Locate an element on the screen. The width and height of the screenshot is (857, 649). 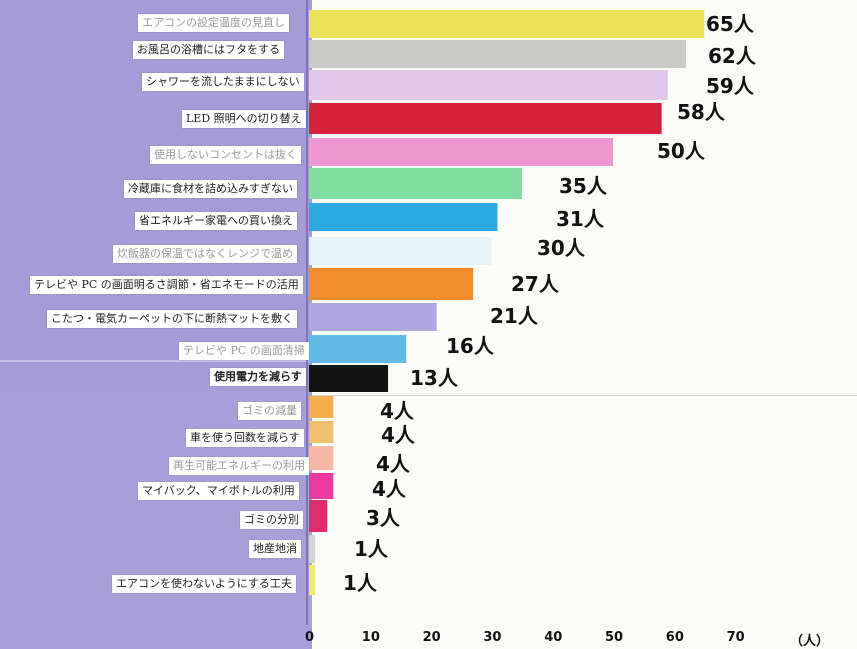
category-label: 炊飯器の保温ではなくレンジで温め is located at coordinates (205, 254).